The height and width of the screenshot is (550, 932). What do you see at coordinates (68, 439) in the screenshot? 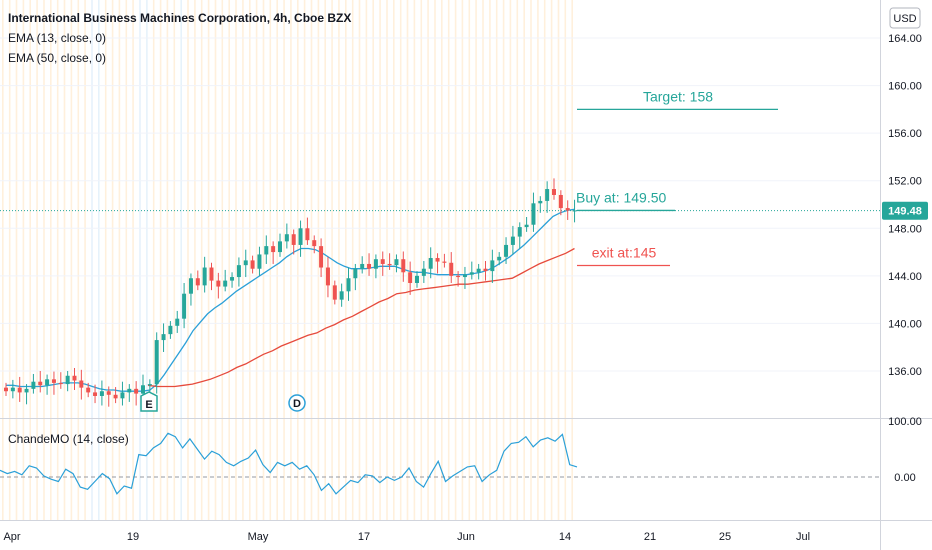
I see `legend-cmo: ChandeMO (14, close)` at bounding box center [68, 439].